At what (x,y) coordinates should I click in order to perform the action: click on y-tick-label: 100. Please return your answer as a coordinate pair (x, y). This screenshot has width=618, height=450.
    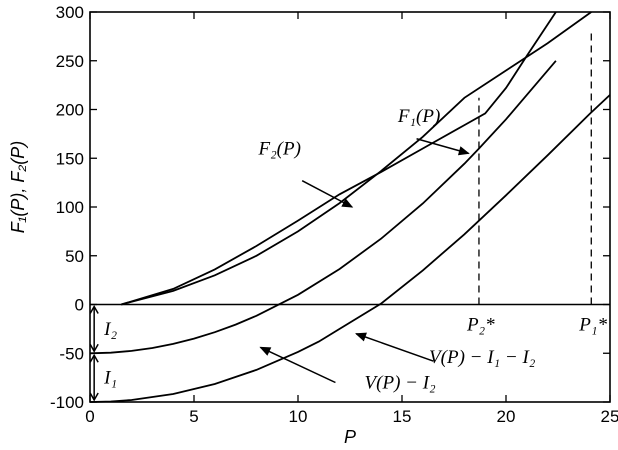
    Looking at the image, I should click on (70, 207).